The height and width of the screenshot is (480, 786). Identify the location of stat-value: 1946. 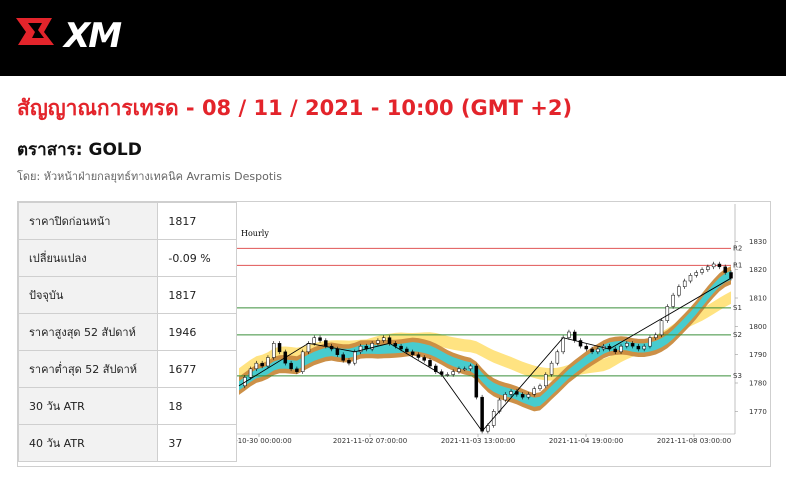
(197, 332).